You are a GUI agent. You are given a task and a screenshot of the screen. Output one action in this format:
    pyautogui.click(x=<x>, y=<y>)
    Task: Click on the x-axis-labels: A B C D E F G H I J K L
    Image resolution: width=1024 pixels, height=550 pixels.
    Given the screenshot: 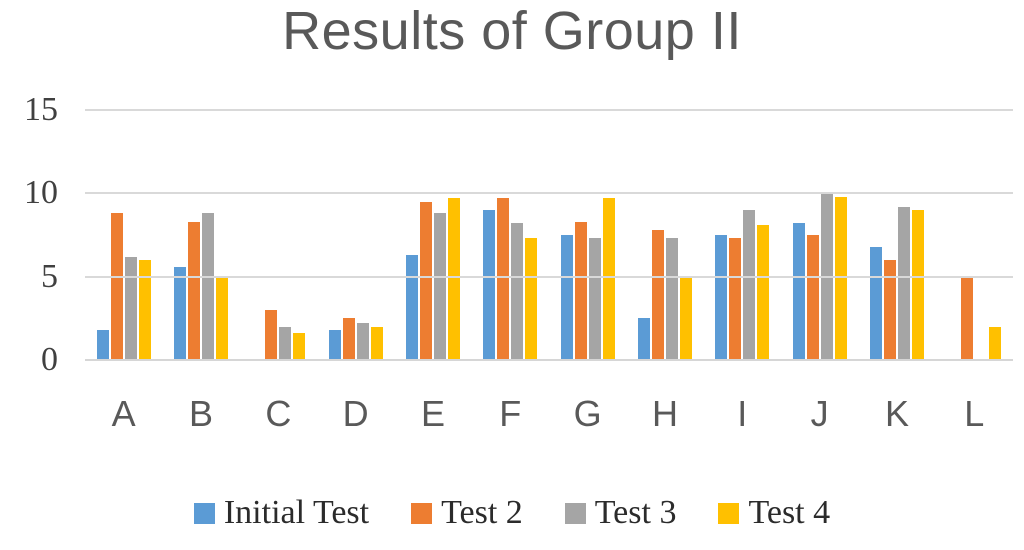 What is the action you would take?
    pyautogui.click(x=549, y=414)
    